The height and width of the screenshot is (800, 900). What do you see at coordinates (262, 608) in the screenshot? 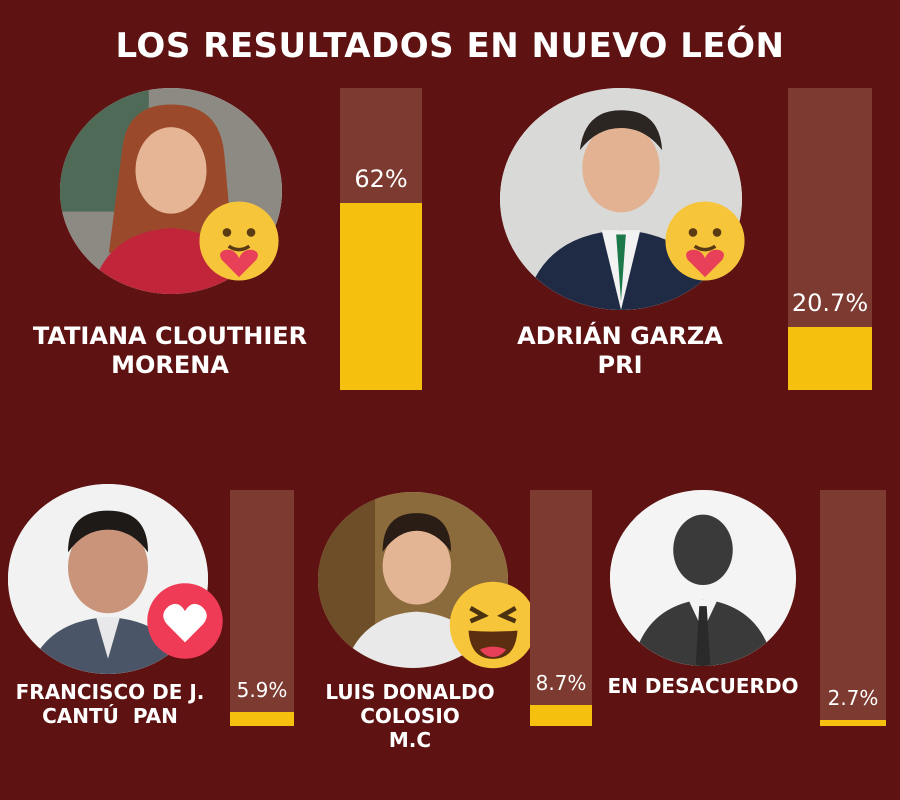
I see `bar-track-francisco: 5.9%` at bounding box center [262, 608].